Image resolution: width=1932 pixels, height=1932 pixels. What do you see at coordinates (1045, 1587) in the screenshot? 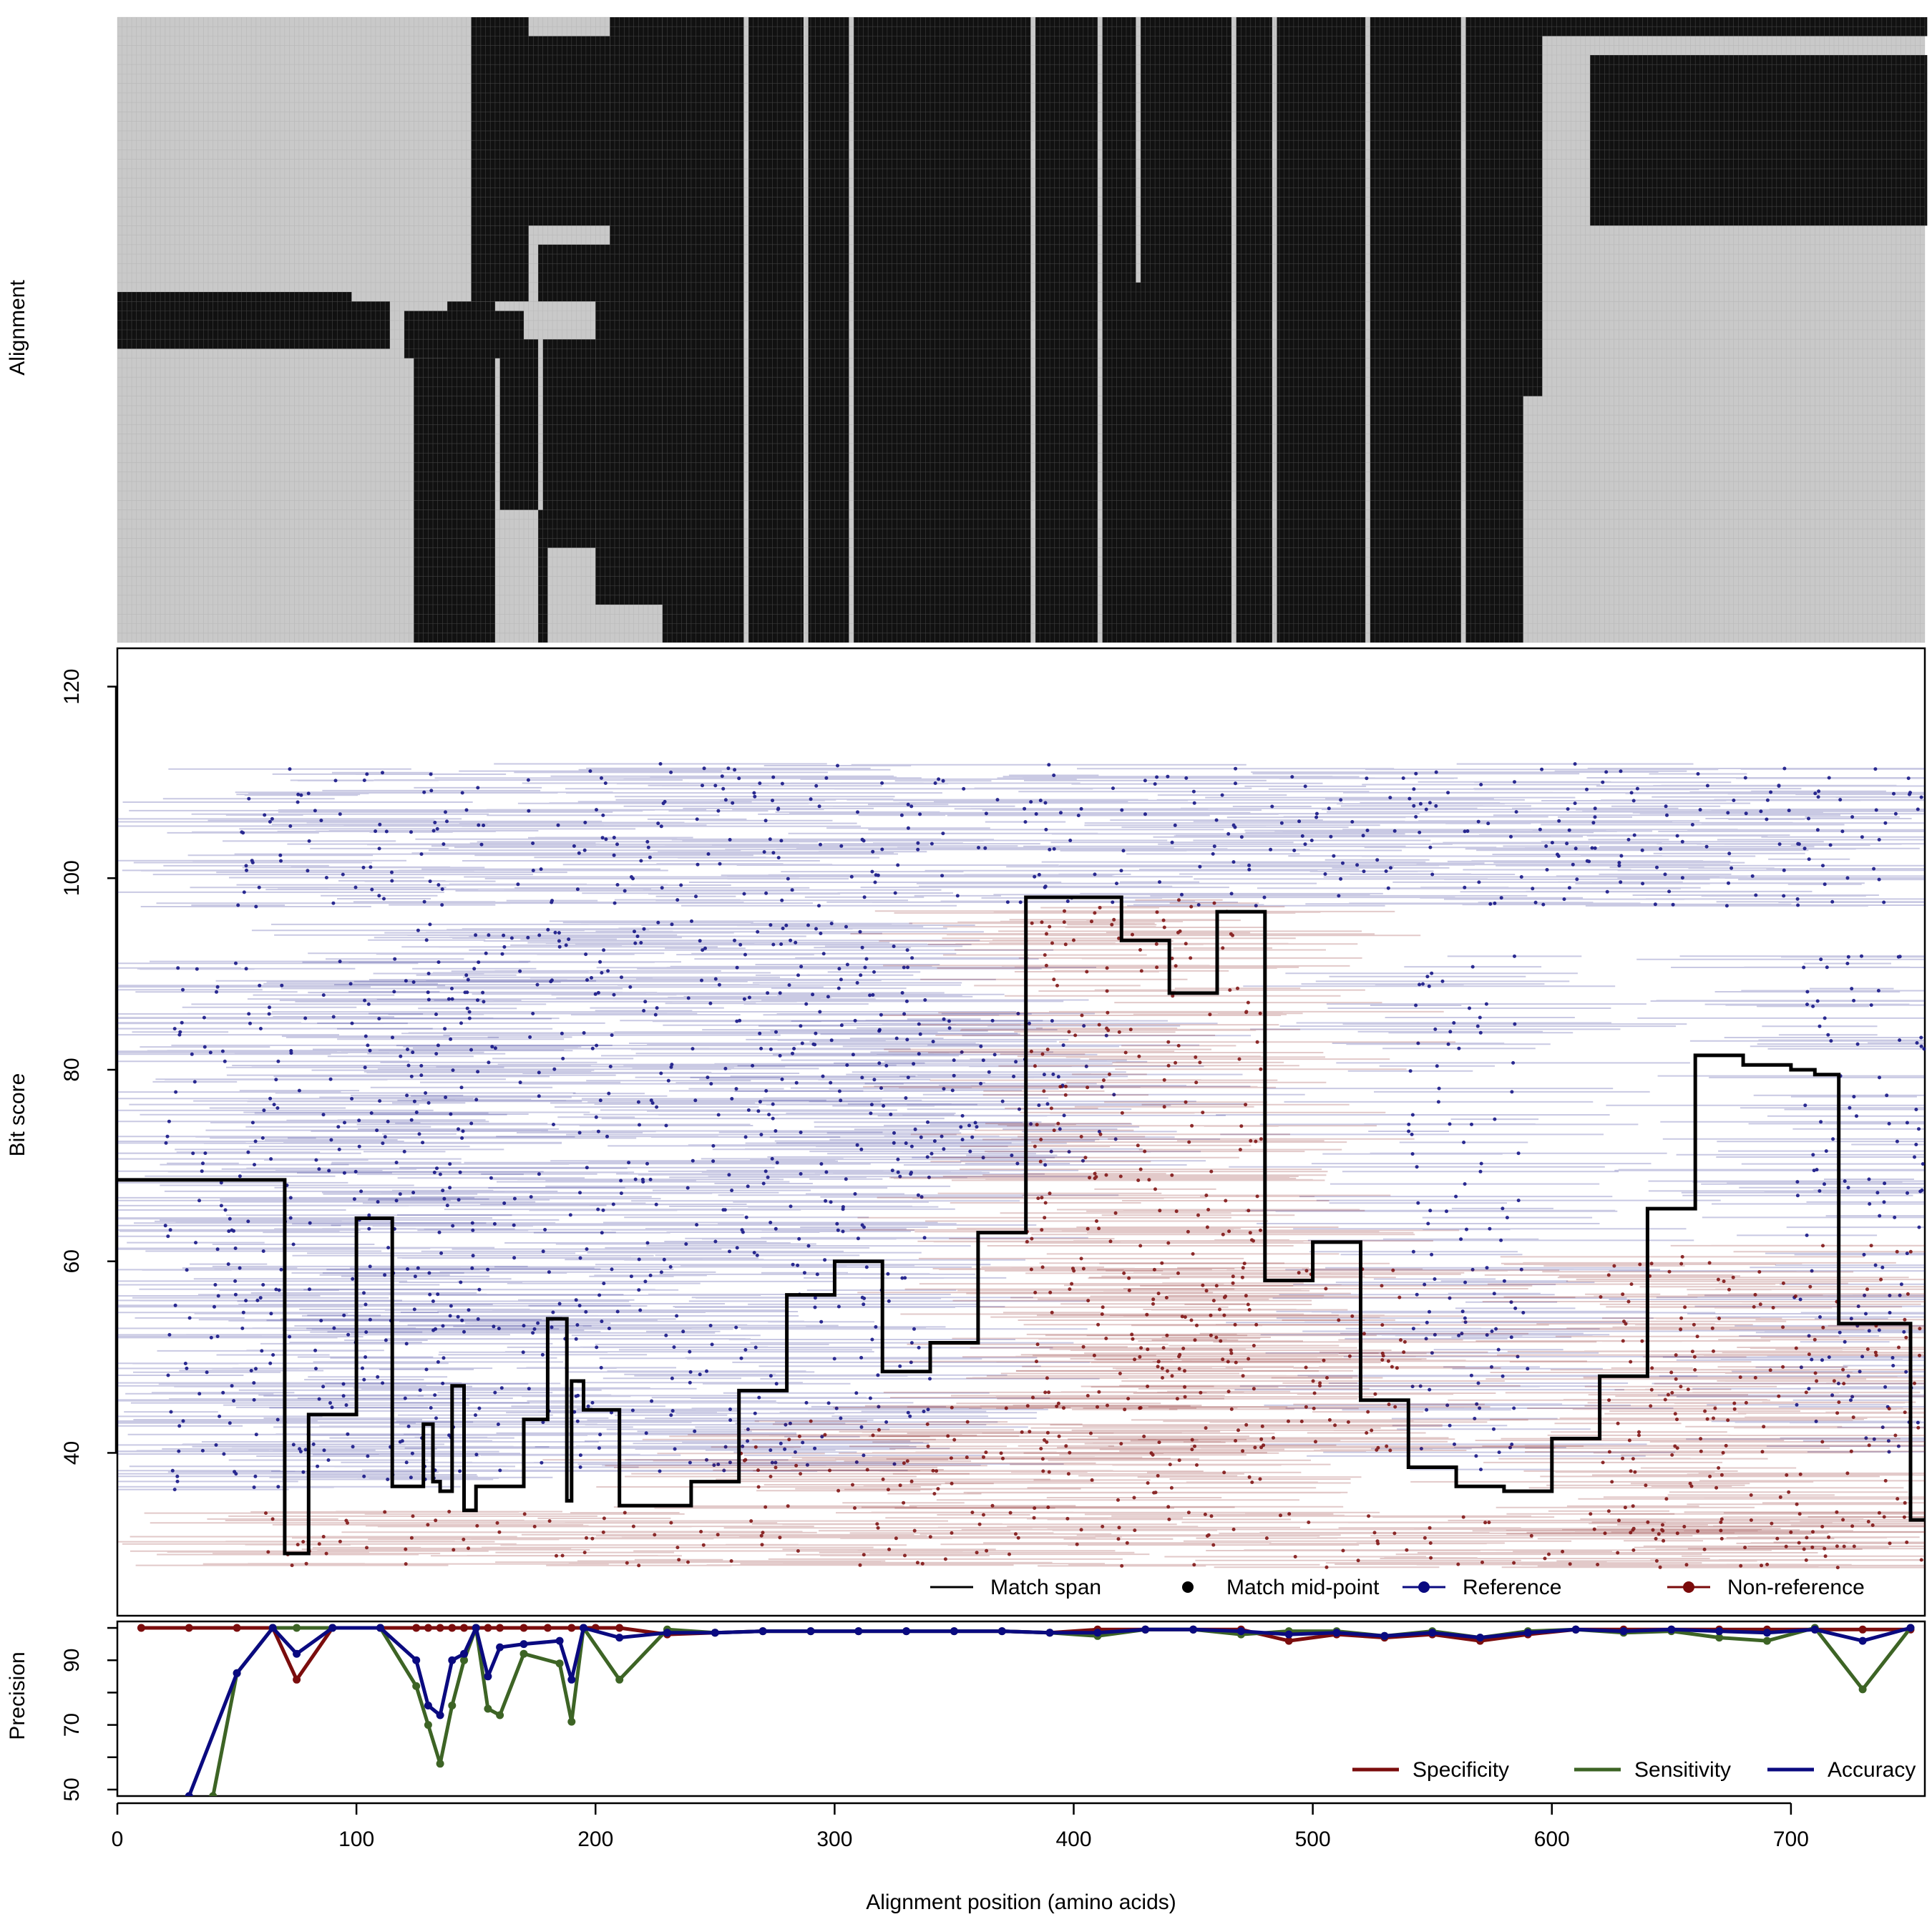
I see `legend-label: Match span` at bounding box center [1045, 1587].